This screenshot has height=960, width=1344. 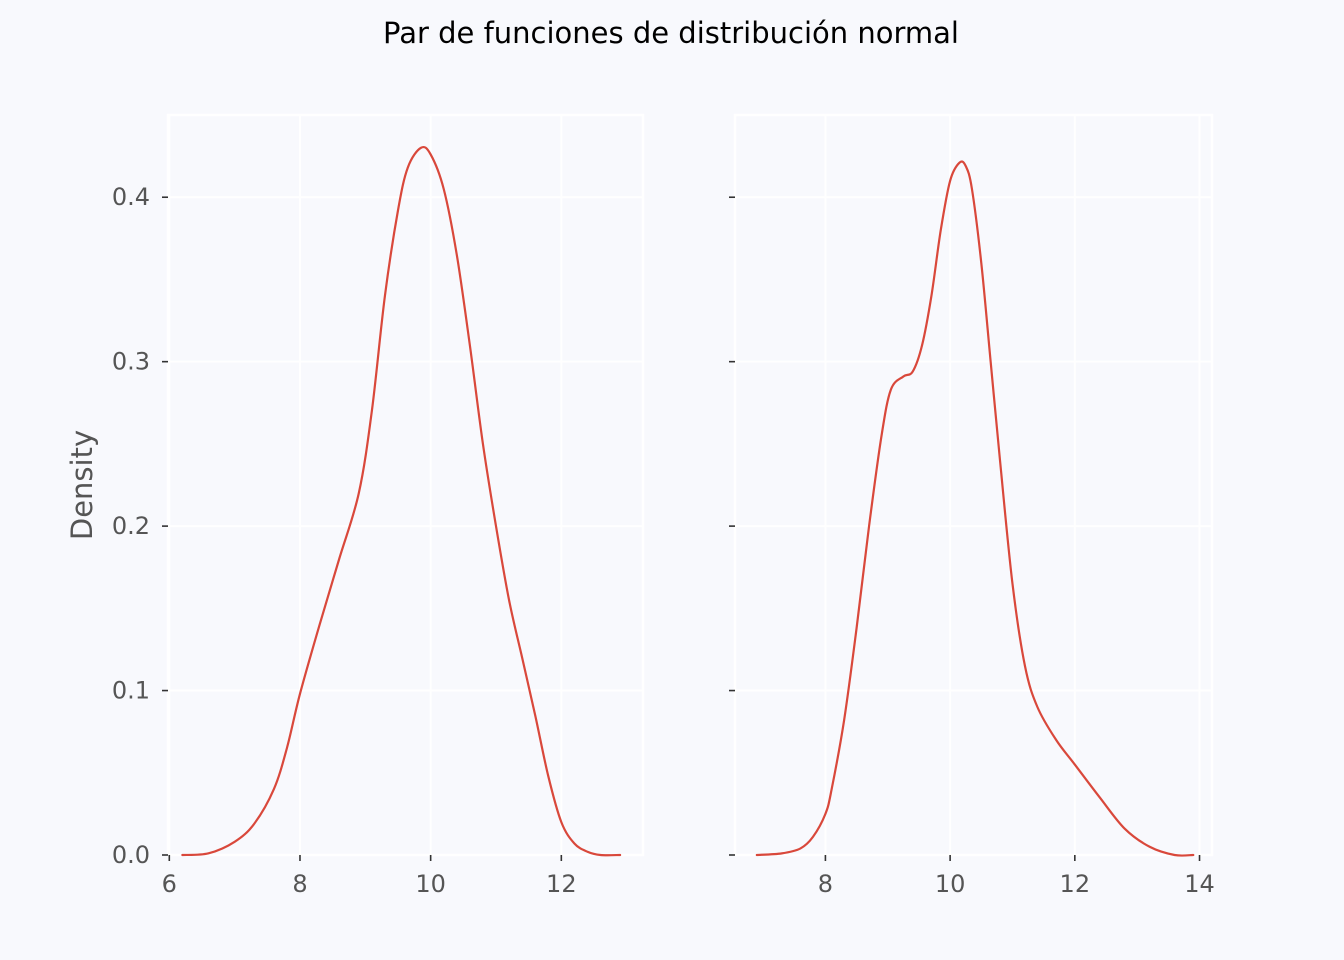 I want to click on left-y-axis-label: Density, so click(x=82, y=485).